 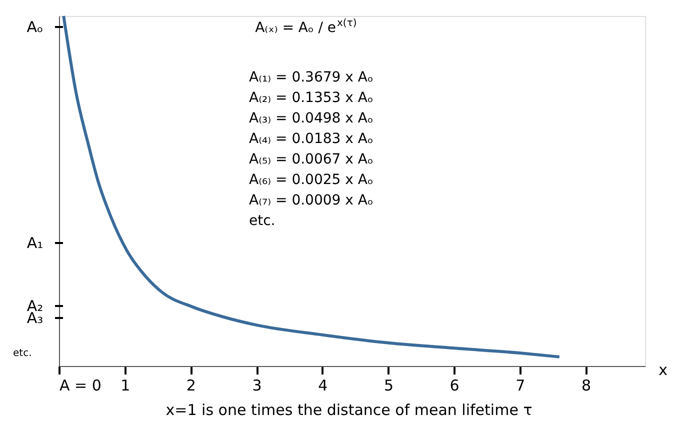 What do you see at coordinates (35, 27) in the screenshot?
I see `text: Aₒ` at bounding box center [35, 27].